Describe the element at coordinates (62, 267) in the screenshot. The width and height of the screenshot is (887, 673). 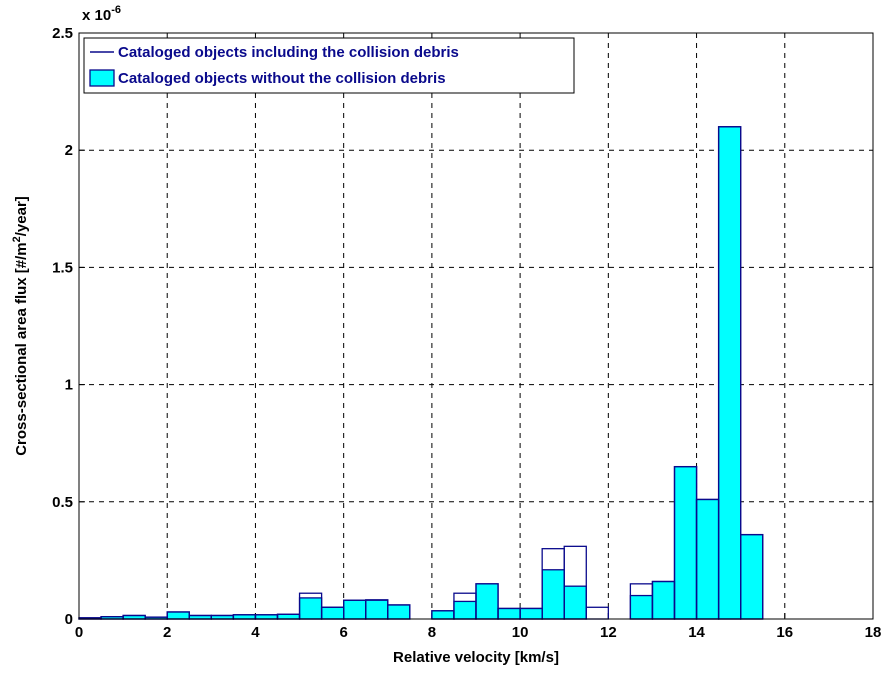
I see `y-tick-label: 1.5` at that location.